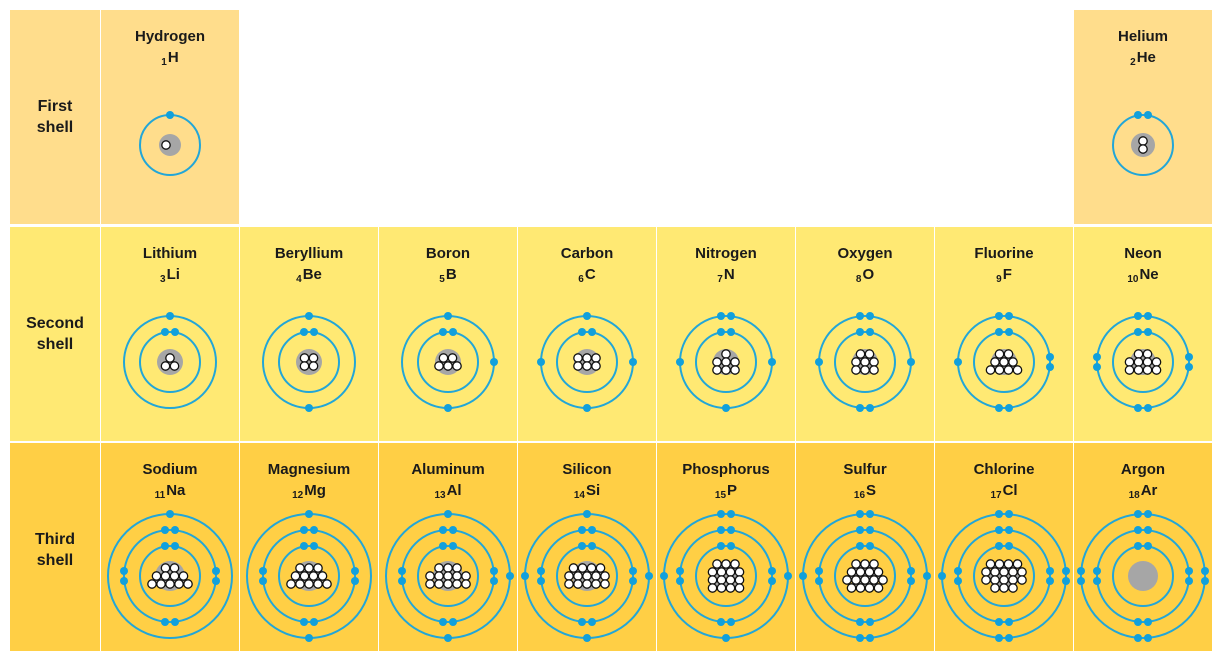 This screenshot has width=1217, height=652. I want to click on bohr-model-fluorine, so click(1004, 362).